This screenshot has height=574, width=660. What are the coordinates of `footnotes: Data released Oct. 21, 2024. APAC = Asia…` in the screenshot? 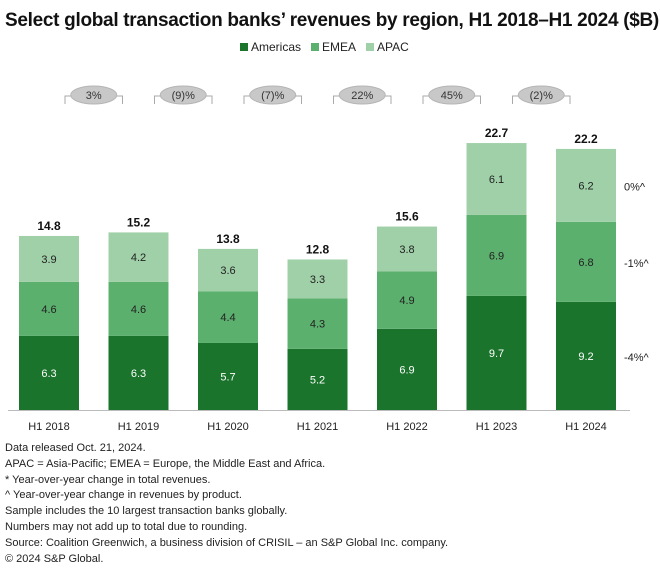 It's located at (226, 504).